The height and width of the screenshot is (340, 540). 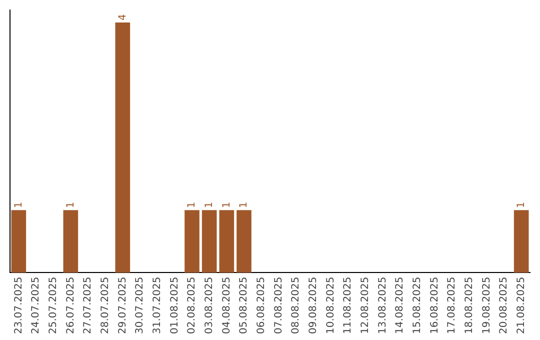 I want to click on x-tick-label: 12.08.2025, so click(x=365, y=305).